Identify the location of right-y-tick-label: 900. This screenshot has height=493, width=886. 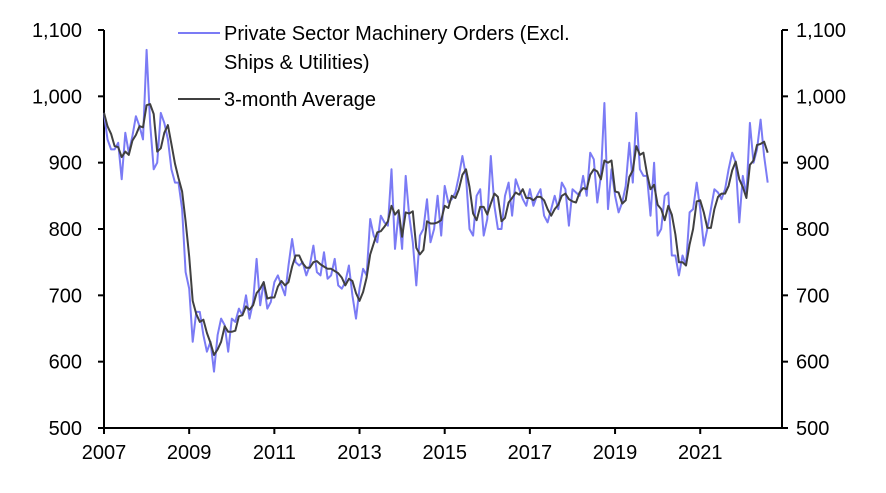
(812, 164).